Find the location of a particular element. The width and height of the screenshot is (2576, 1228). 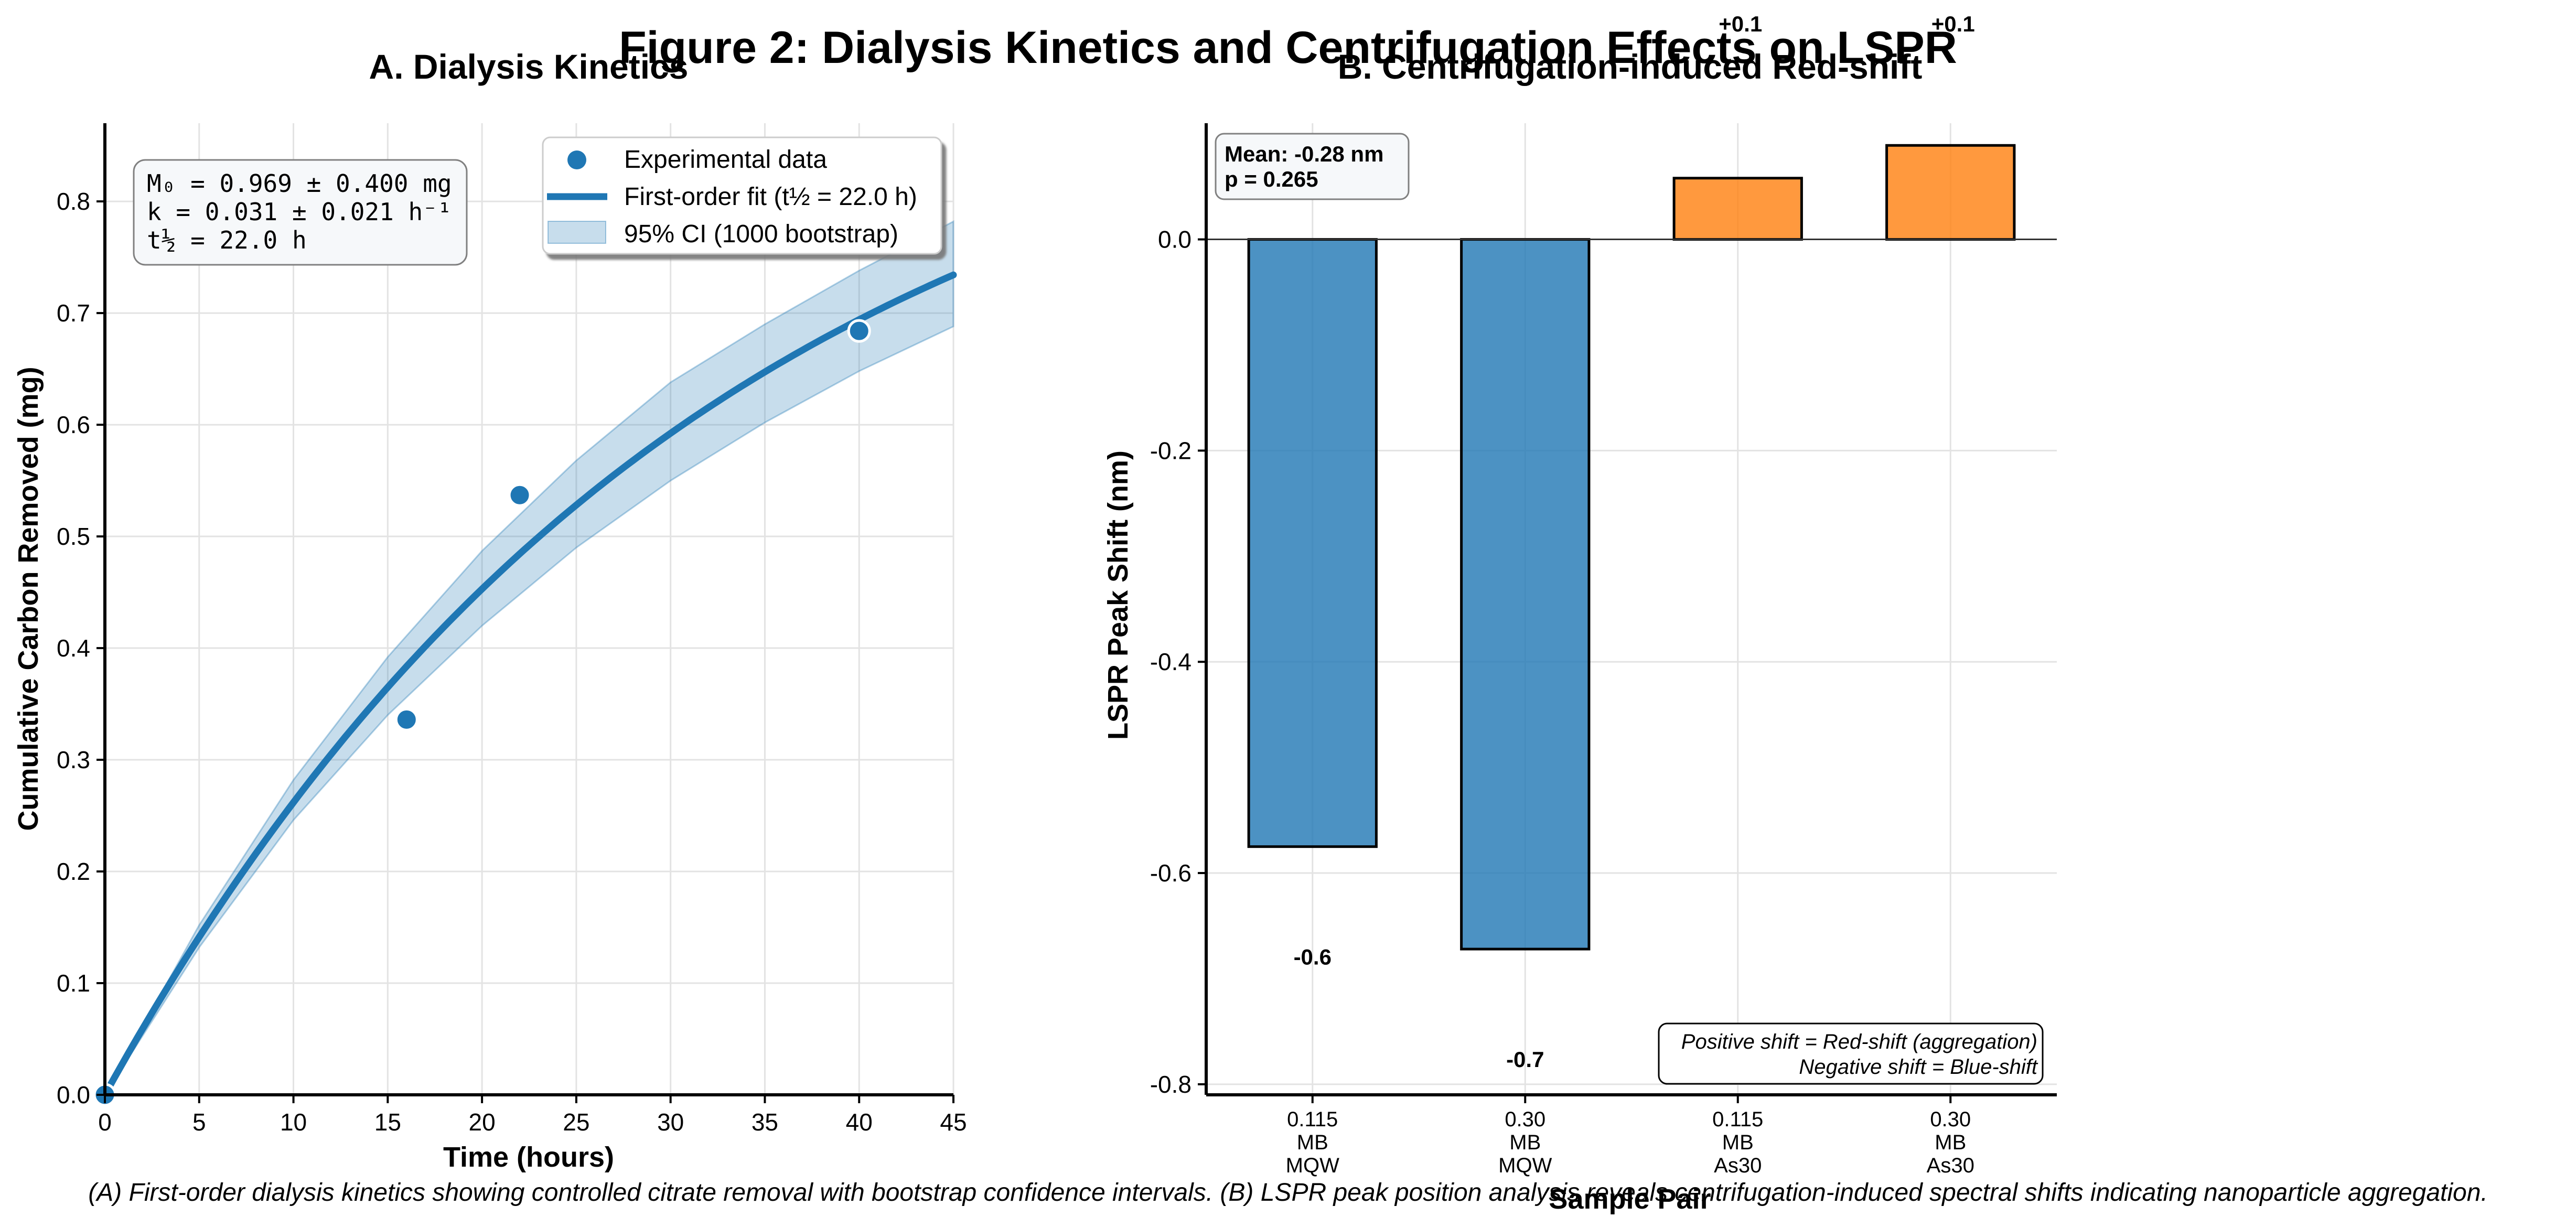

legend-label-points: Experimental data is located at coordinates (725, 160).